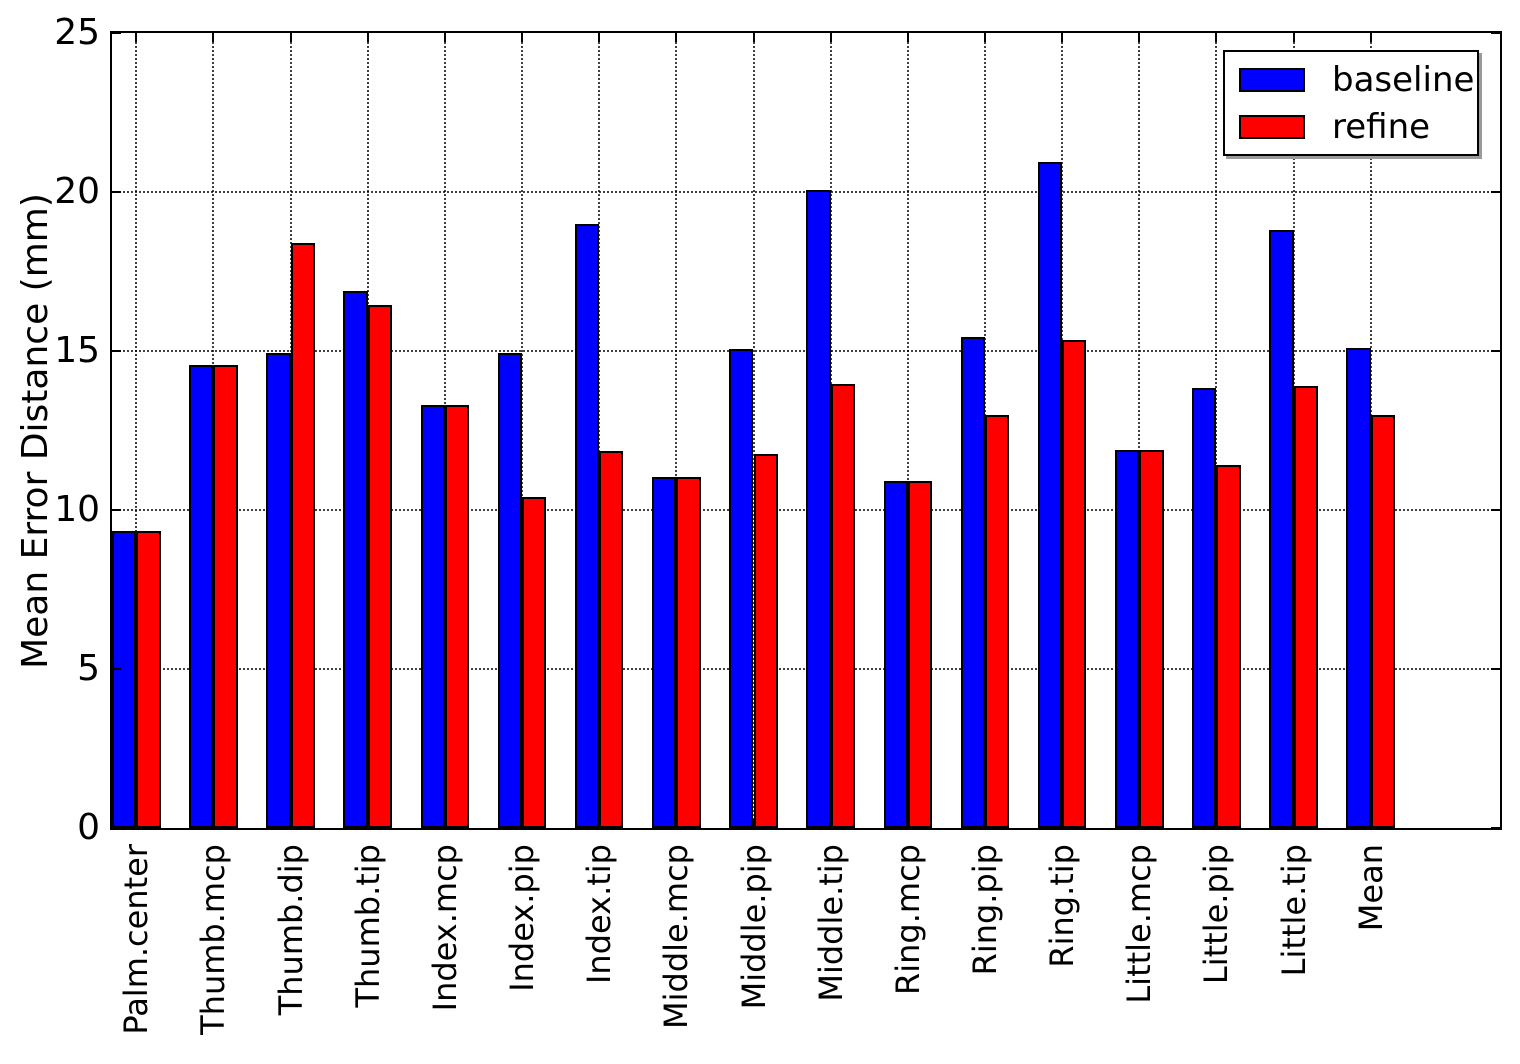  I want to click on xtick-label-Index.mcp: Index.mcp, so click(444, 928).